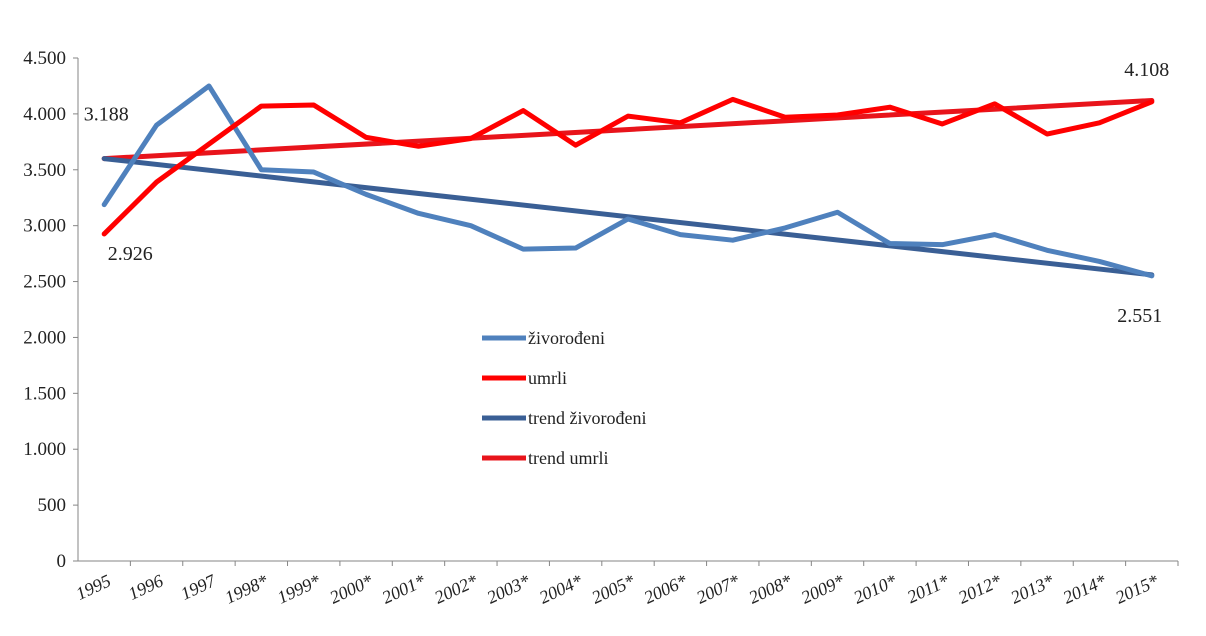 The image size is (1206, 636). I want to click on legend-label-umrli: umrli, so click(547, 378).